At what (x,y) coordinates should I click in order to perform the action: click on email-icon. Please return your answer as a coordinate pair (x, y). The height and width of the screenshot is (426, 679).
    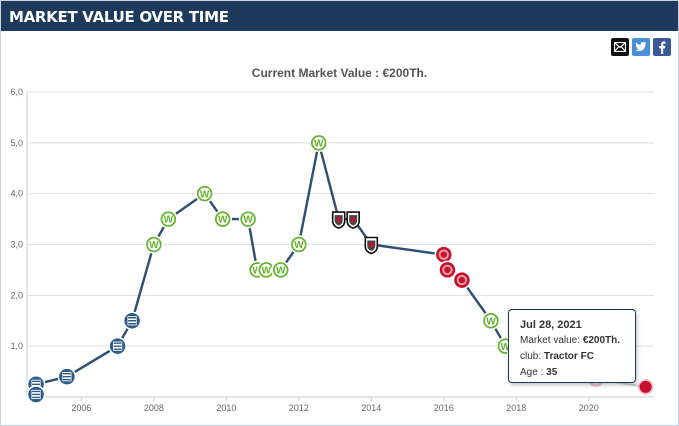
    Looking at the image, I should click on (620, 47).